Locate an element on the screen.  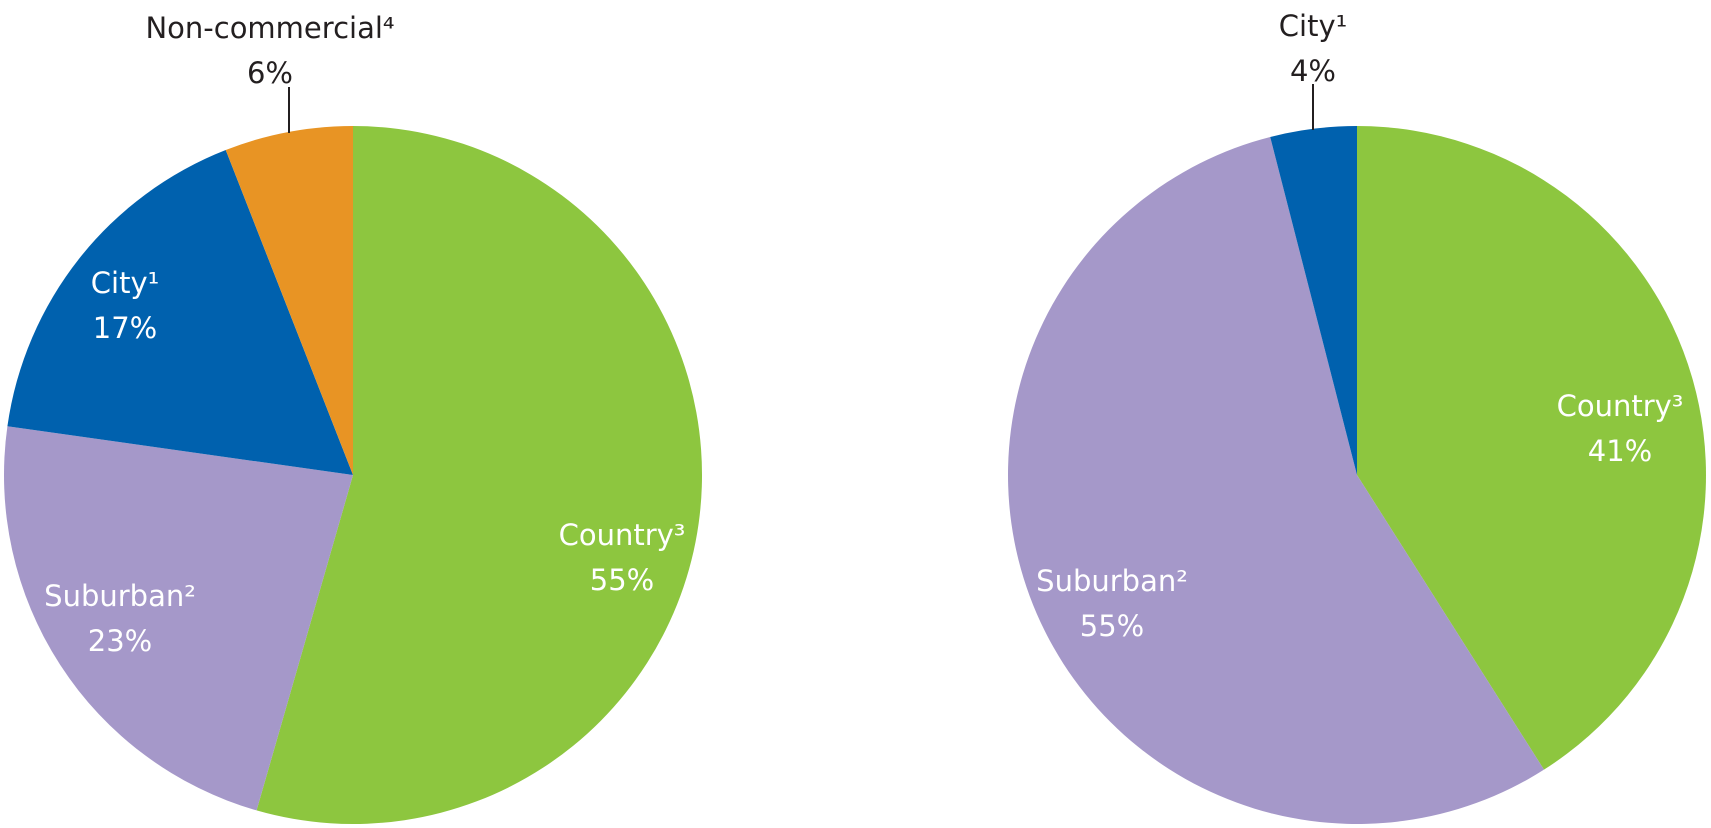
pie-1-slice-suburban is located at coordinates (178, 618).